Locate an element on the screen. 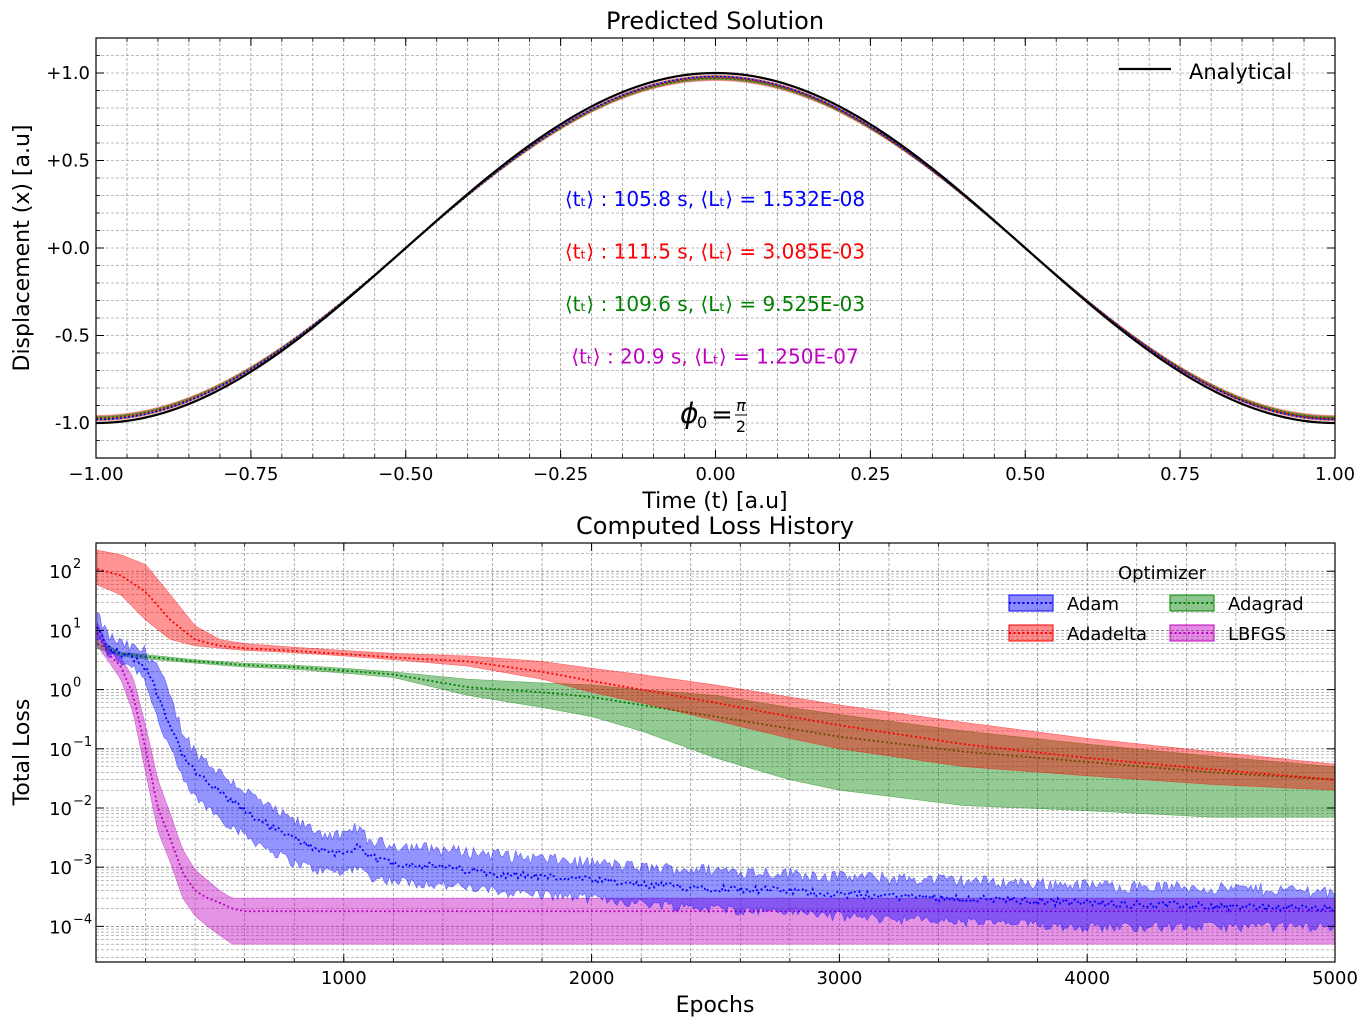 The width and height of the screenshot is (1371, 1026). top-y-tick-label: -0.5 is located at coordinates (72, 336).